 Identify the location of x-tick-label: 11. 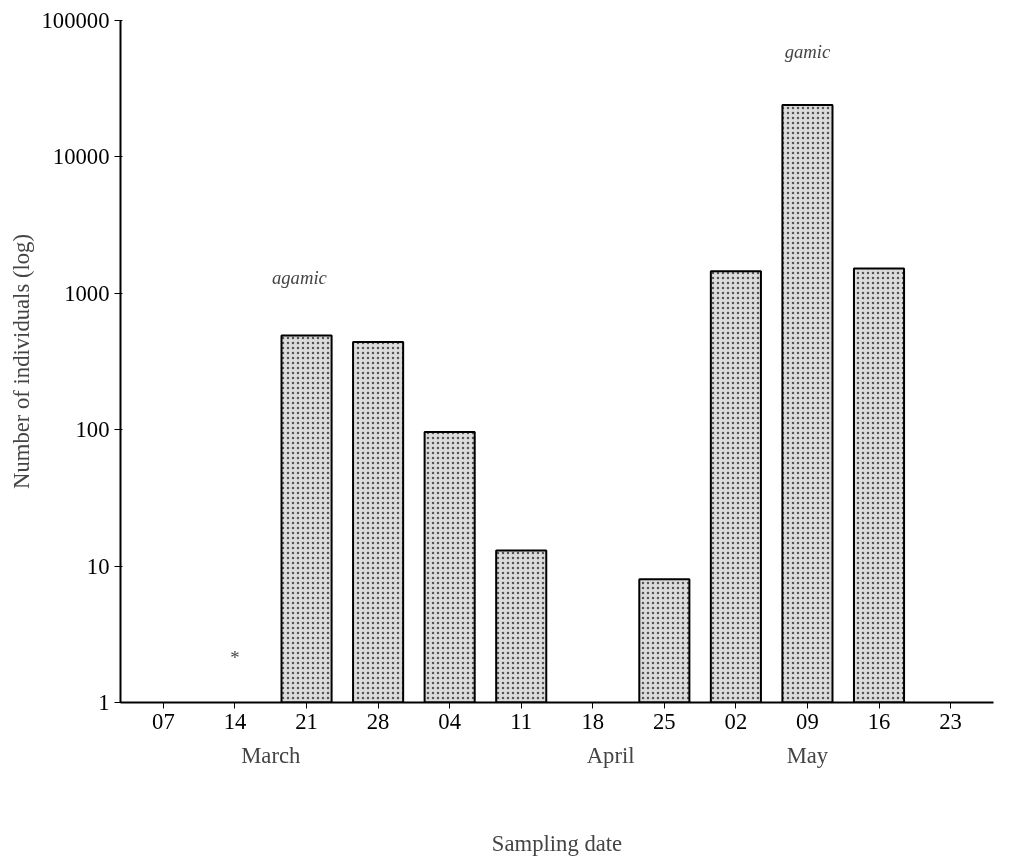
(521, 721).